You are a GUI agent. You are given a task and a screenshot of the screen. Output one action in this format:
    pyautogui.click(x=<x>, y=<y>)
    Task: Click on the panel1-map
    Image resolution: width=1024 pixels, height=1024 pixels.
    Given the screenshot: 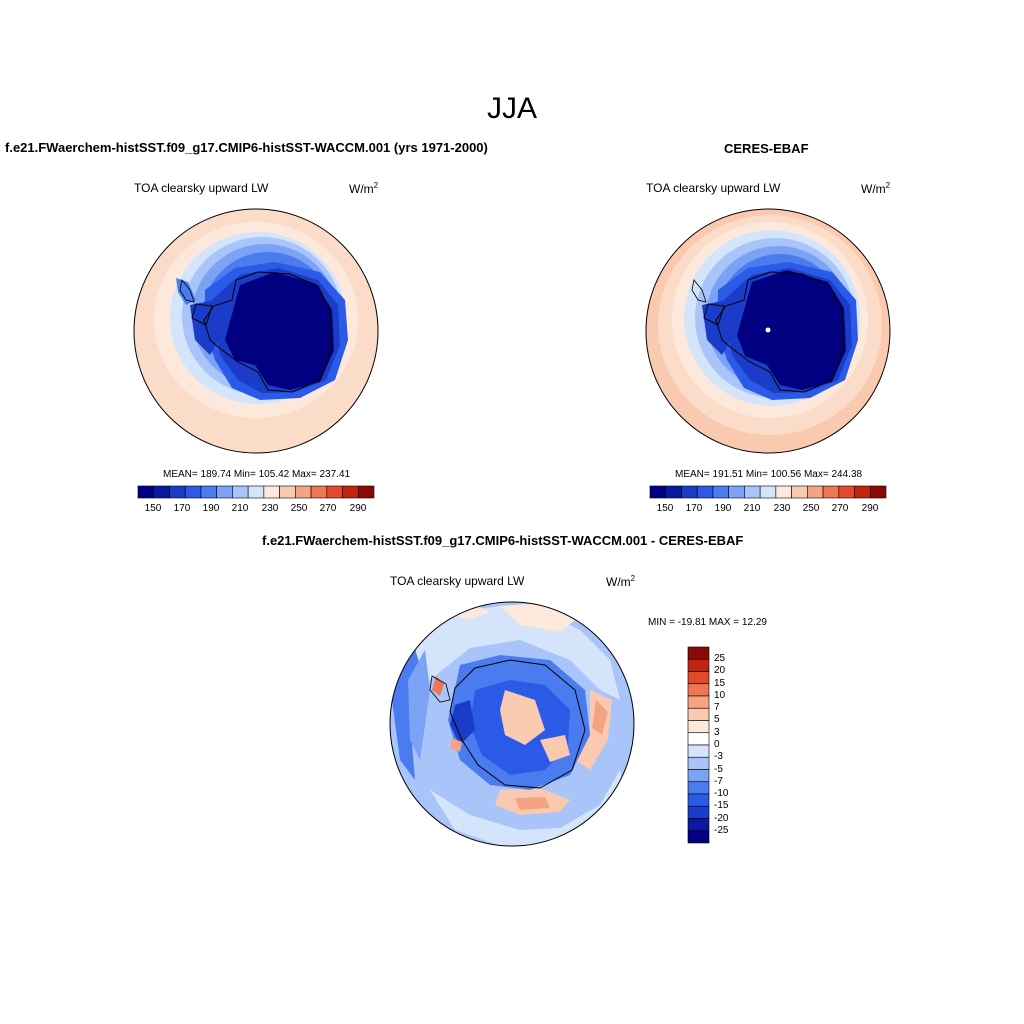 What is the action you would take?
    pyautogui.click(x=256, y=331)
    